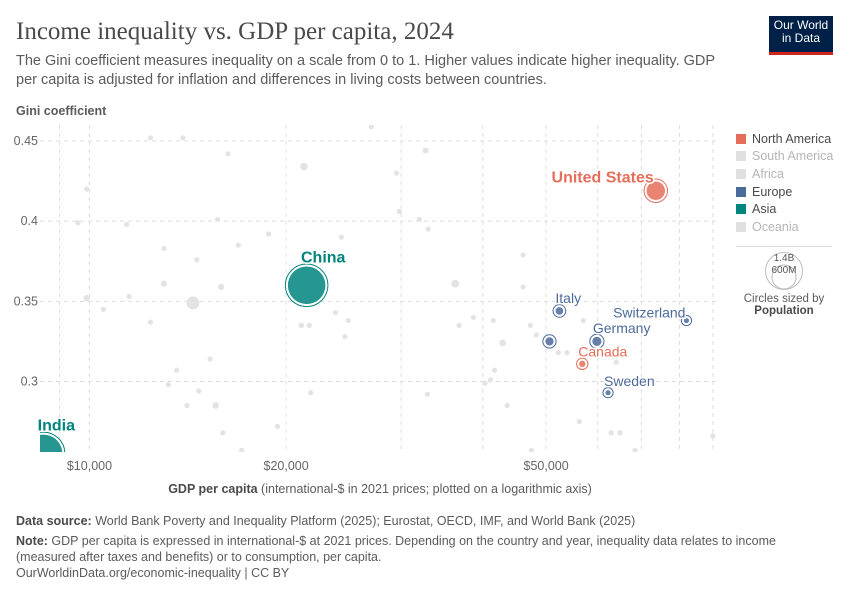 The image size is (850, 600). What do you see at coordinates (792, 138) in the screenshot?
I see `legend-label: North America` at bounding box center [792, 138].